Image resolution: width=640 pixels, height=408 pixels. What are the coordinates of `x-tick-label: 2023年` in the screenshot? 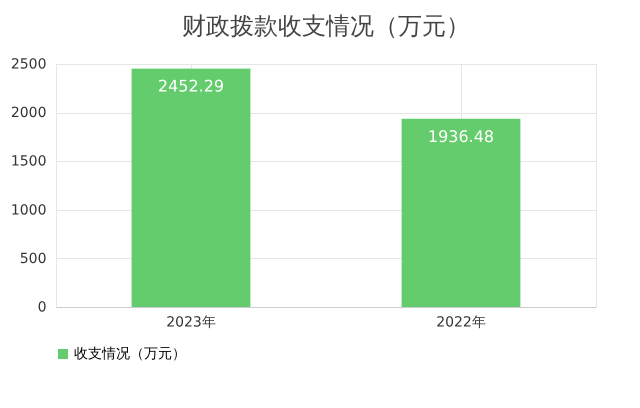 It's located at (191, 322).